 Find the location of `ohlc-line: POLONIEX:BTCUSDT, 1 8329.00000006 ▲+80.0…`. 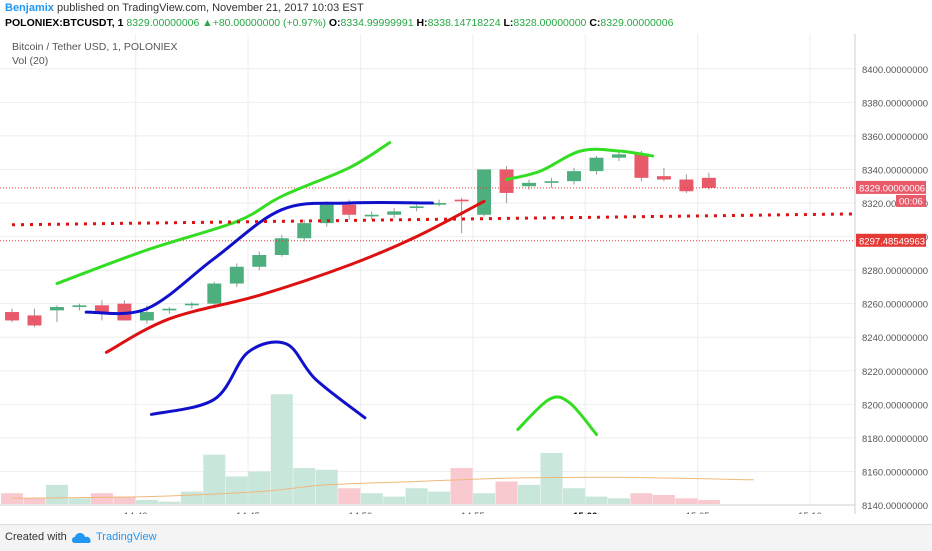

ohlc-line: POLONIEX:BTCUSDT, 1 8329.00000006 ▲+80.0… is located at coordinates (339, 23).